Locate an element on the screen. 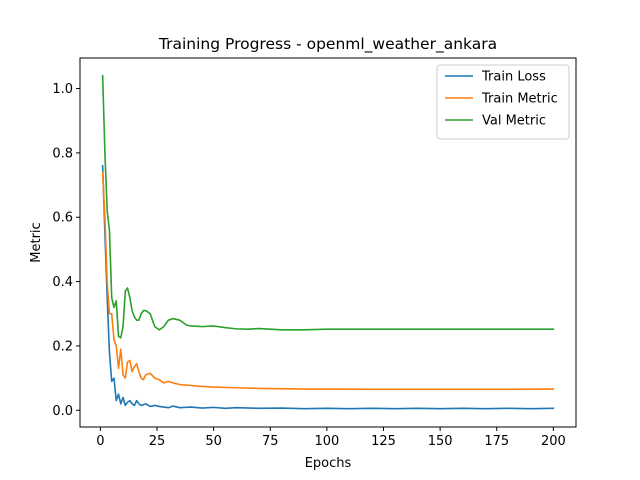 This screenshot has width=640, height=480. x-tick-label: 150 is located at coordinates (440, 441).